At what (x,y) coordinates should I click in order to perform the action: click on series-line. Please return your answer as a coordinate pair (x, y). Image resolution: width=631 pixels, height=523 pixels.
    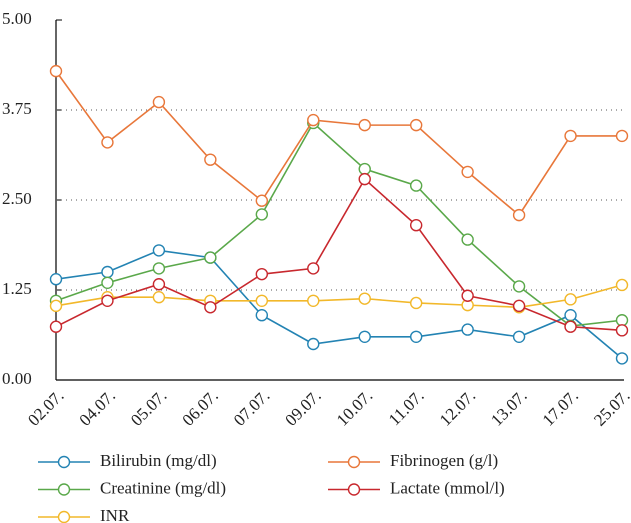
    Looking at the image, I should click on (339, 296).